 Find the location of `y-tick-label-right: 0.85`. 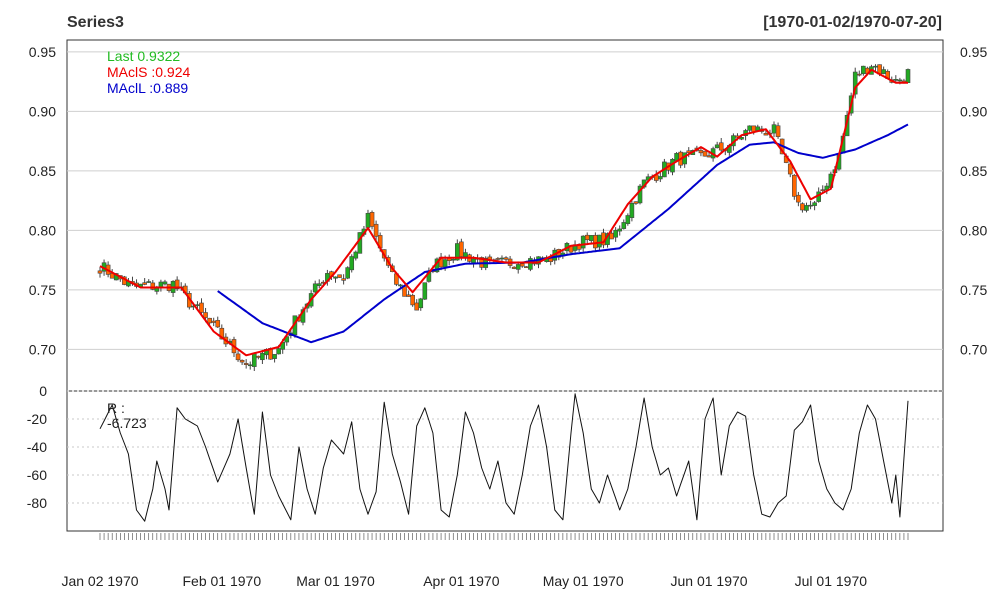

y-tick-label-right: 0.85 is located at coordinates (973, 171).